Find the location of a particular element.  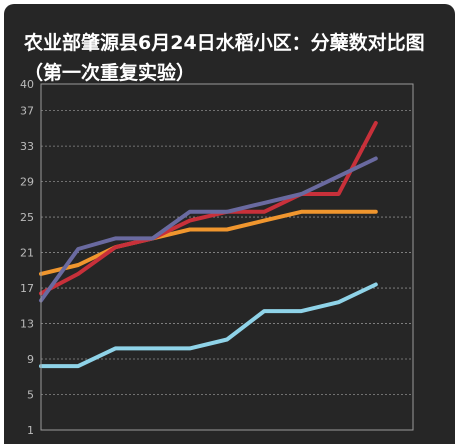

y-tick-label: 37 is located at coordinates (27, 111).